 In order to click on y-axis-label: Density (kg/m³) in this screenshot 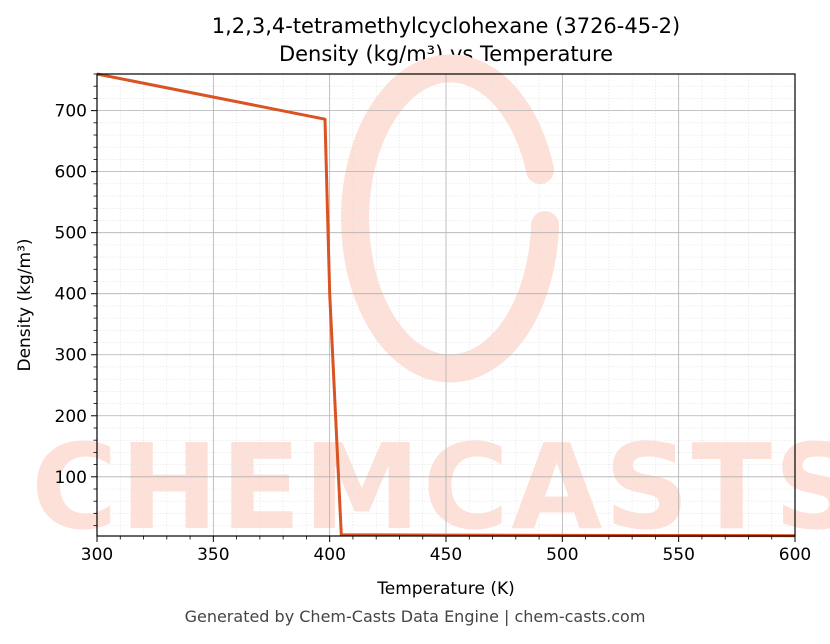, I will do `click(25, 304)`.